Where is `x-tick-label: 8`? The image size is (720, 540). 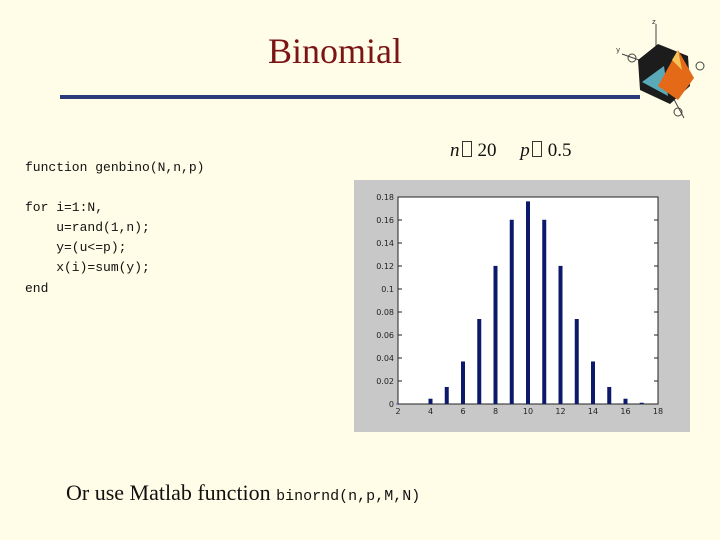
x-tick-label: 8 is located at coordinates (495, 411).